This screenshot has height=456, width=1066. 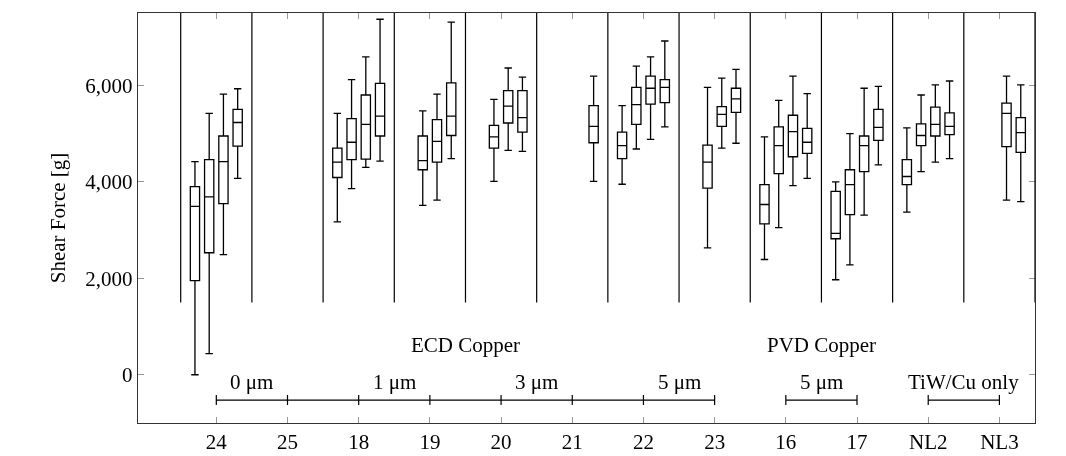 I want to click on x-tick-label: 21, so click(x=572, y=442).